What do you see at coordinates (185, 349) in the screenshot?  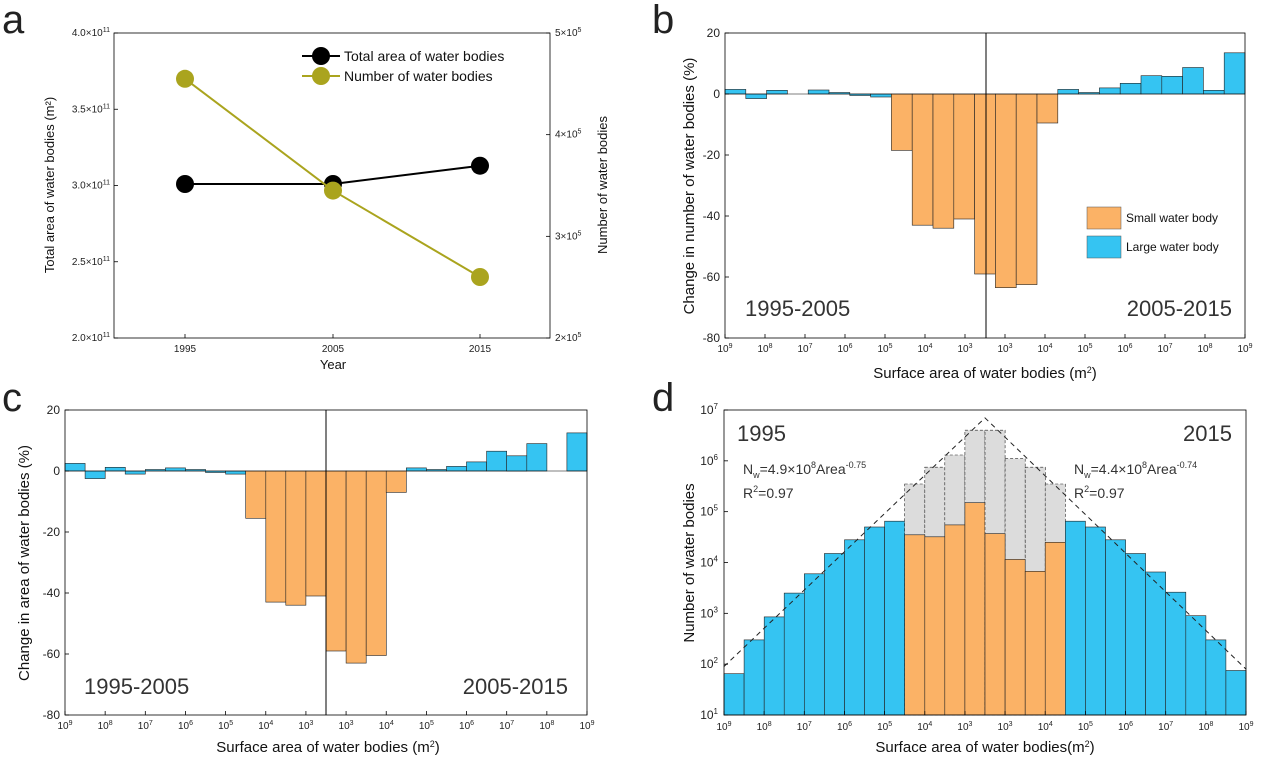 I see `x-tick-label: 1995` at bounding box center [185, 349].